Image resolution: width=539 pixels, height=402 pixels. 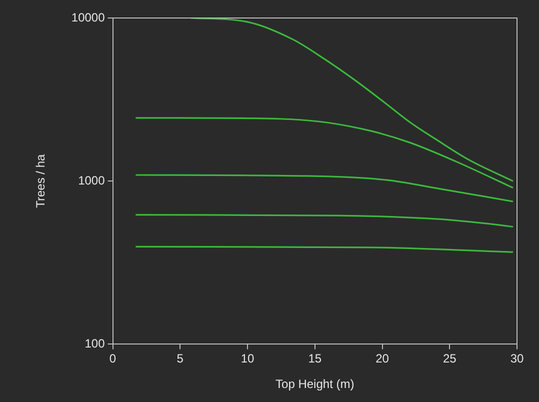 What do you see at coordinates (95, 343) in the screenshot?
I see `y-tick-label: 100` at bounding box center [95, 343].